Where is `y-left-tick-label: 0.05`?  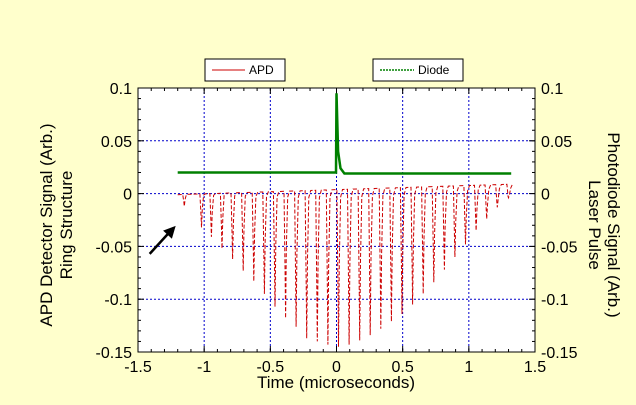 y-left-tick-label: 0.05 is located at coordinates (116, 142).